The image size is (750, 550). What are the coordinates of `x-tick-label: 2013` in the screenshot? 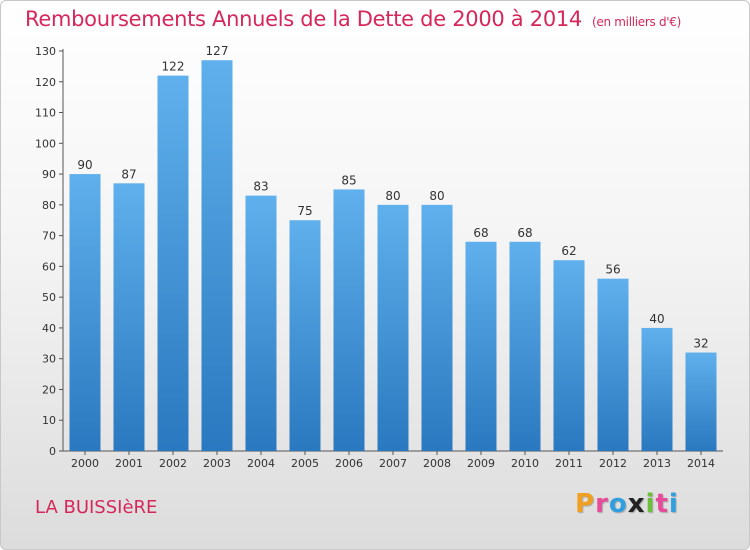 It's located at (657, 463).